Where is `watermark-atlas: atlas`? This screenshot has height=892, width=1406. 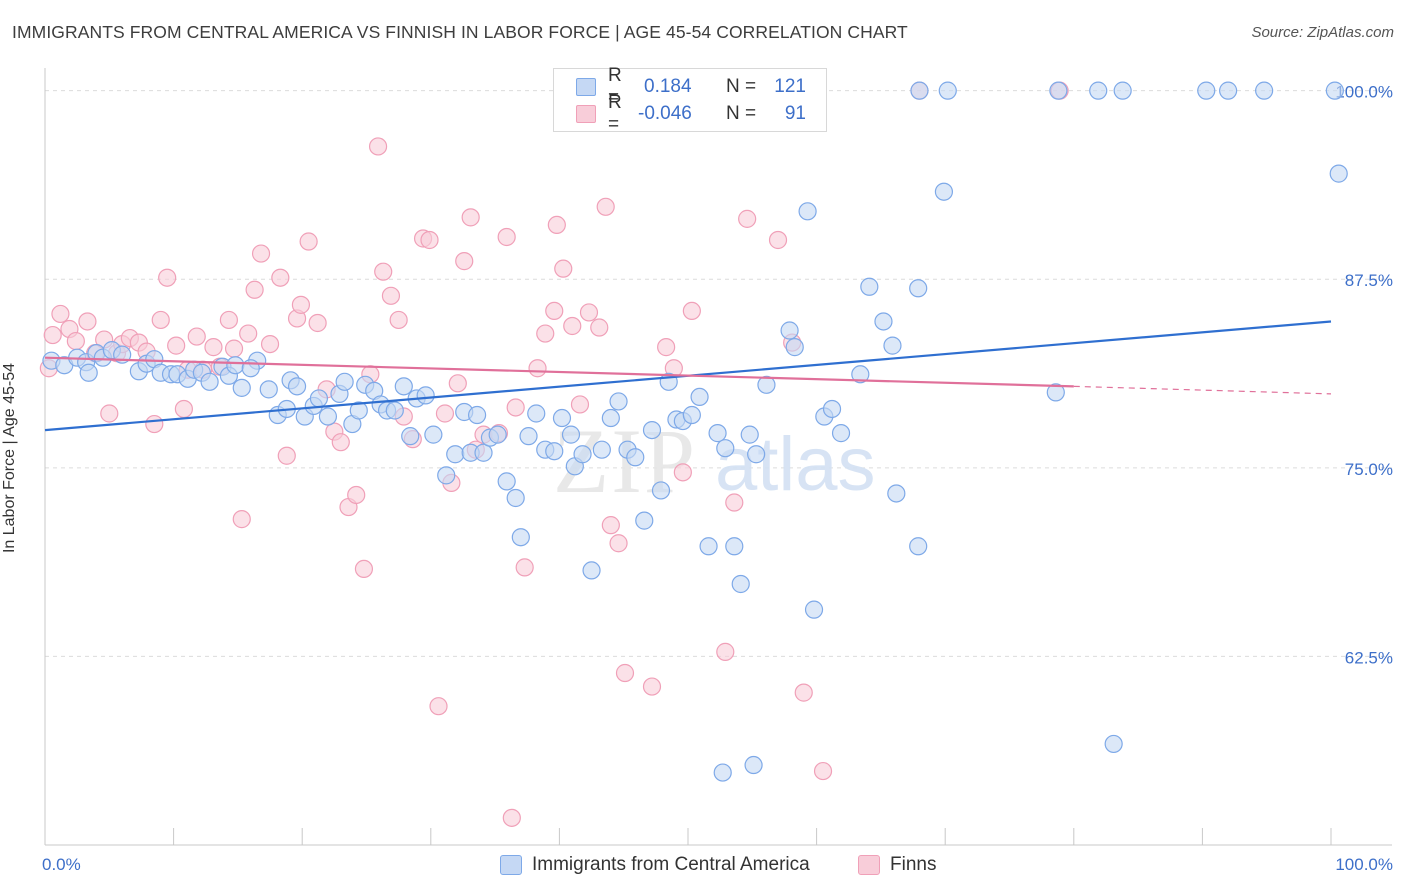
watermark-atlas: atlas is located at coordinates (795, 464).